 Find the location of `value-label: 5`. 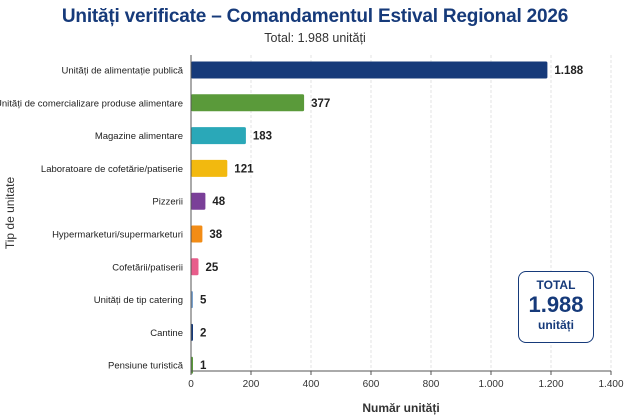

value-label: 5 is located at coordinates (203, 301).